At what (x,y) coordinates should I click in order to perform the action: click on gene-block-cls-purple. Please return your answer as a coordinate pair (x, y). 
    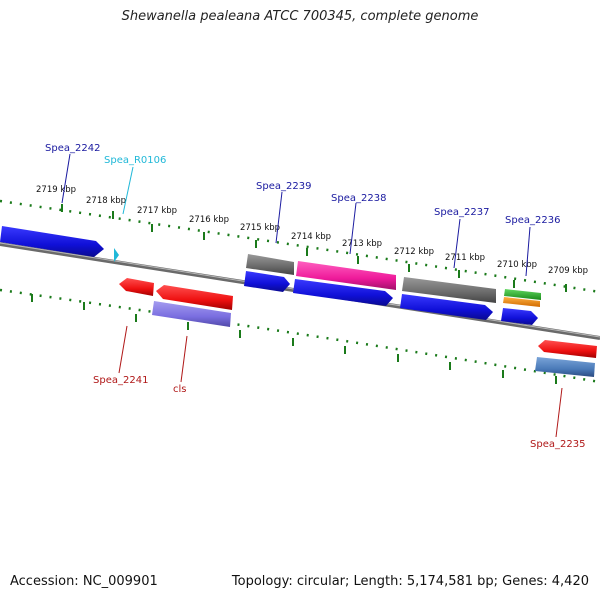
    Looking at the image, I should click on (191, 314).